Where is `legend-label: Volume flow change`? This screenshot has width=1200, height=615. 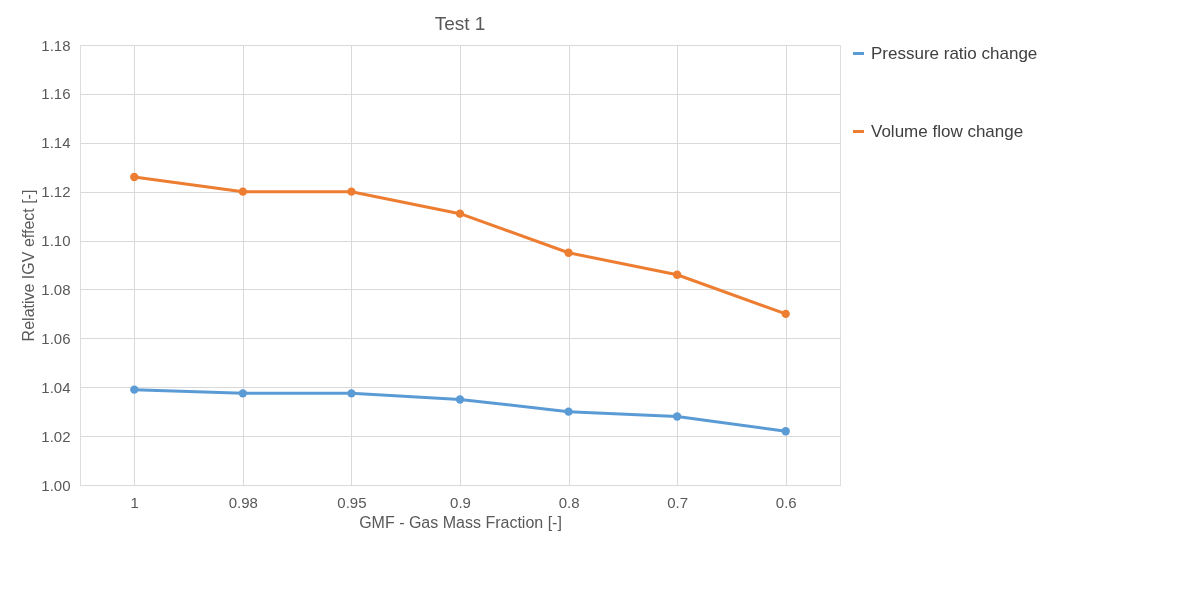 legend-label: Volume flow change is located at coordinates (947, 131).